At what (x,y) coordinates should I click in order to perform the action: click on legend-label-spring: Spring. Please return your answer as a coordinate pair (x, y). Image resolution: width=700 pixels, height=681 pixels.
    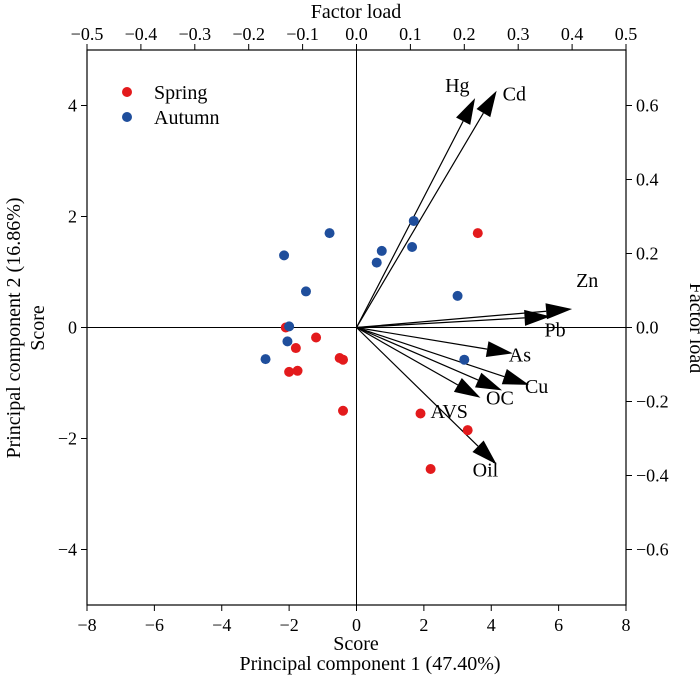
    Looking at the image, I should click on (180, 93).